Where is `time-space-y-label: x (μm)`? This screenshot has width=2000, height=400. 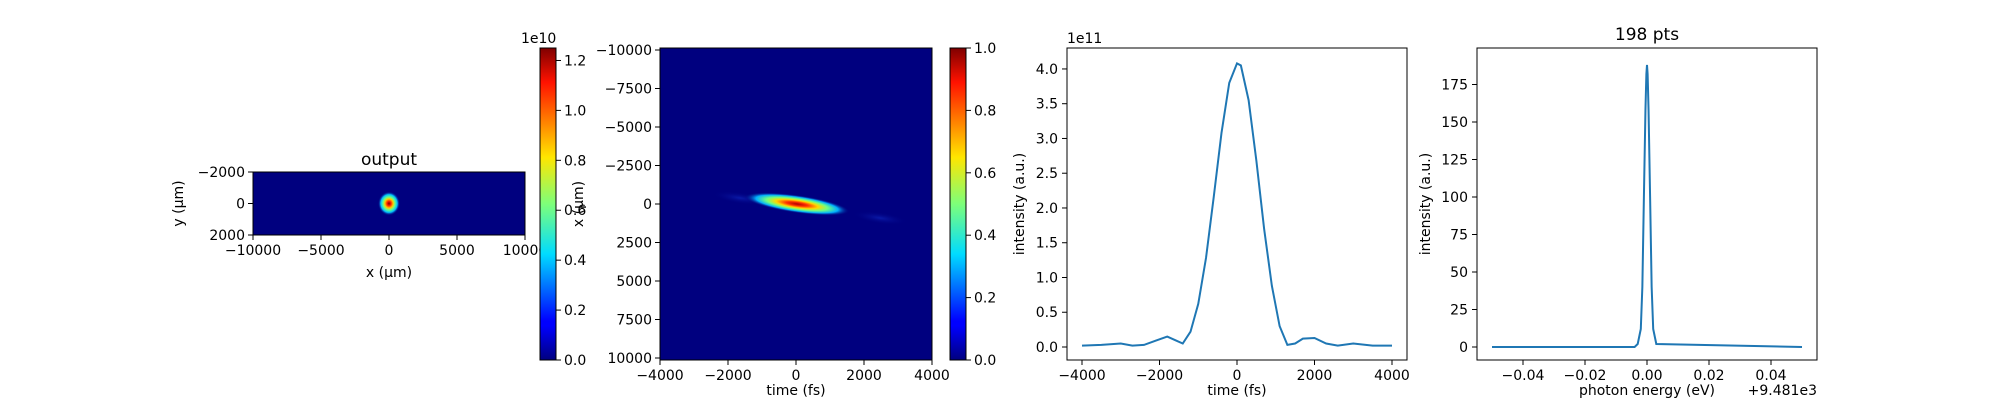
time-space-y-label: x (μm) is located at coordinates (579, 204).